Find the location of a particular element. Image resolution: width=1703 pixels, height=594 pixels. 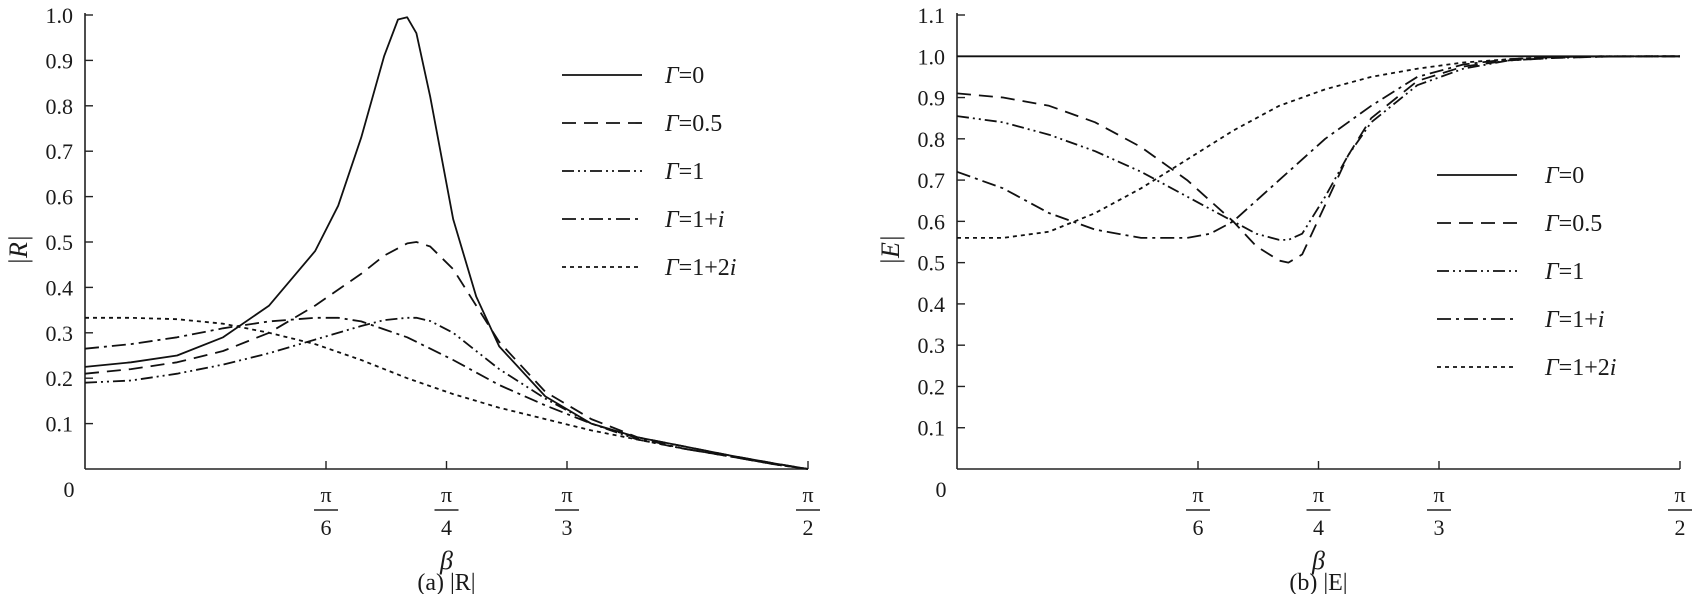

panel-caption: (b) |E| is located at coordinates (1318, 582).